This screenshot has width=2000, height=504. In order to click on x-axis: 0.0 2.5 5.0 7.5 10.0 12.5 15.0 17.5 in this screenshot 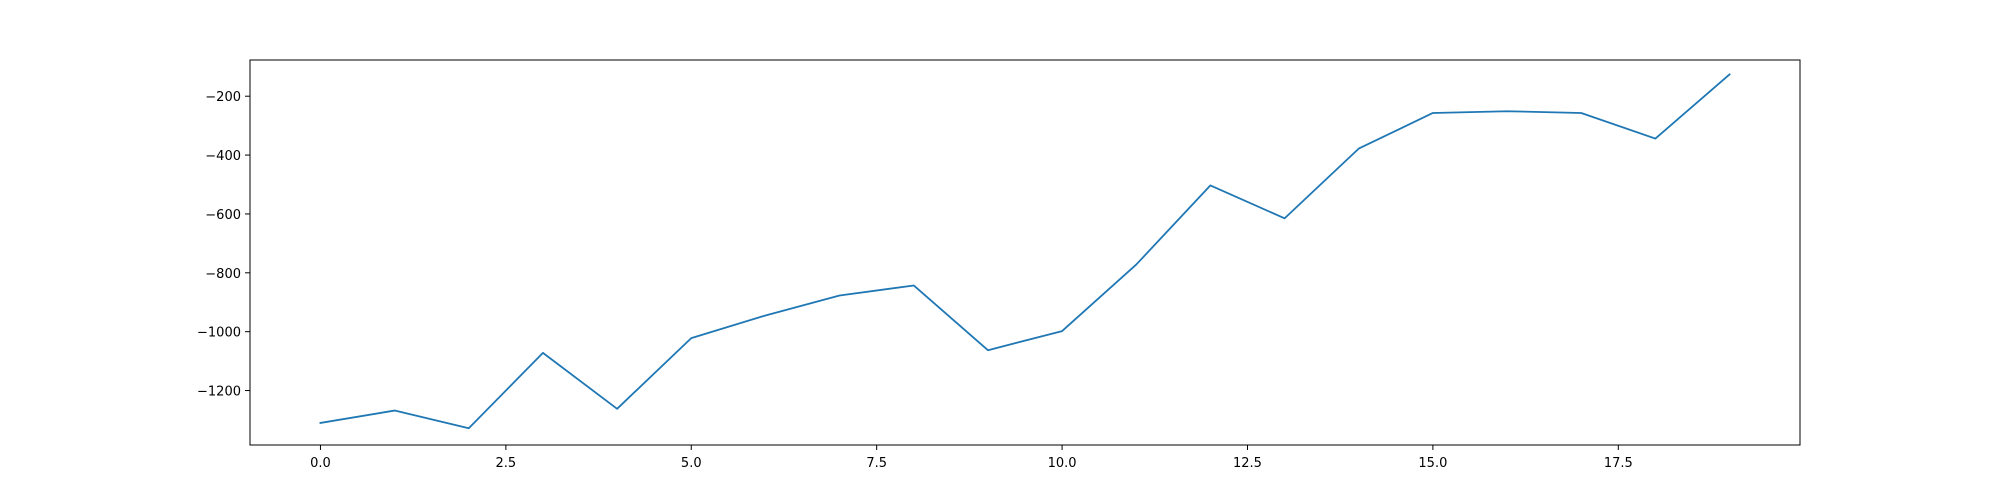, I will do `click(971, 458)`.